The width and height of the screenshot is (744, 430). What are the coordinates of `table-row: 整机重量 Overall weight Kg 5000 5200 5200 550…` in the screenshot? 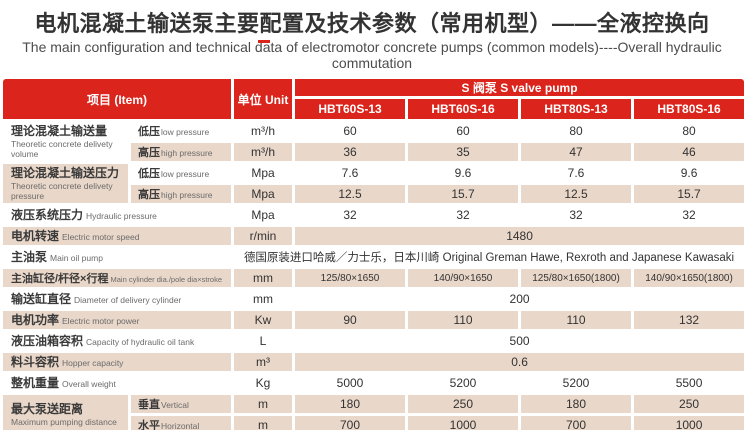 It's located at (373, 383).